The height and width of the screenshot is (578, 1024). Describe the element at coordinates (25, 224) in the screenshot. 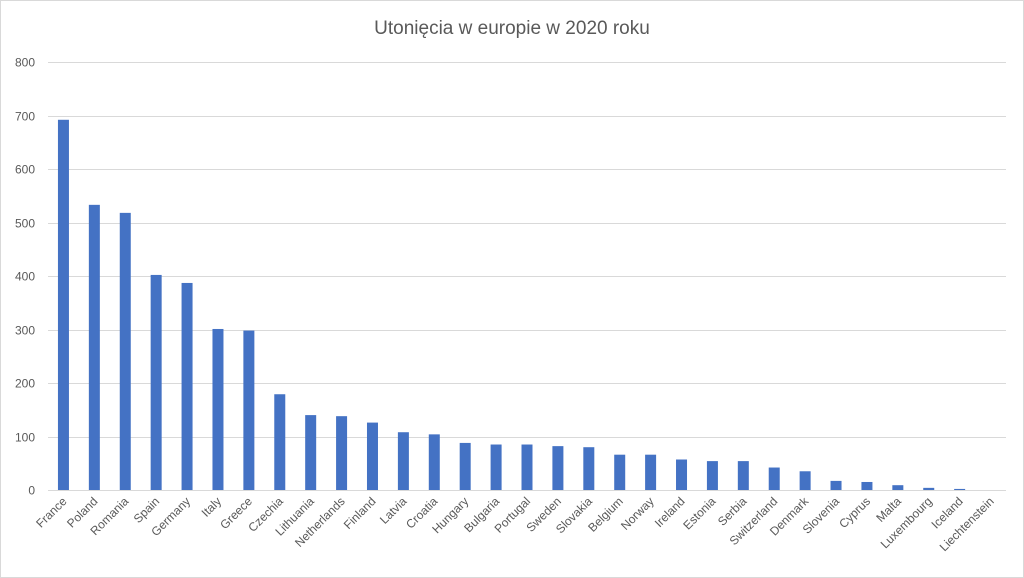

I see `y-tick-label: 500` at that location.